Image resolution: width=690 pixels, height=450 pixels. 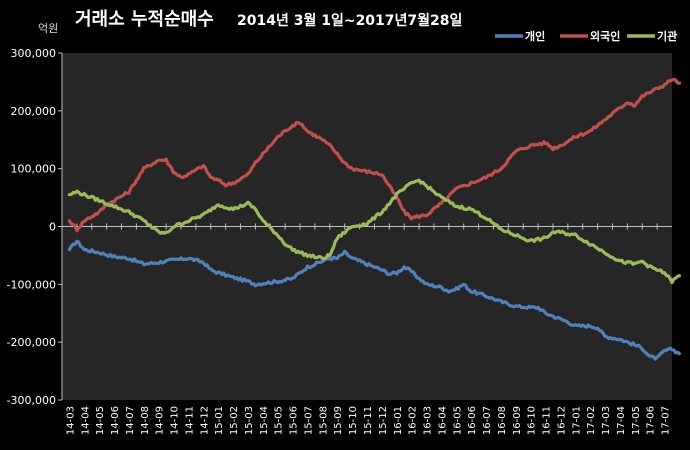 I want to click on x-tick-label: 15-04, so click(x=264, y=420).